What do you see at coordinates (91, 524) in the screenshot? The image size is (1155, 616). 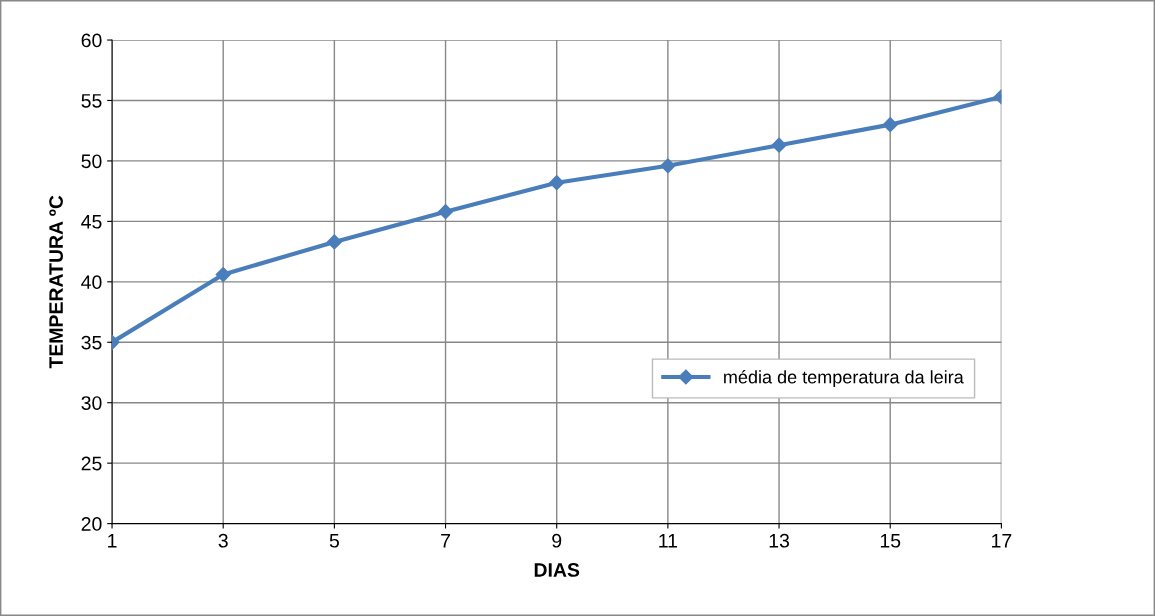 I see `y-tick-label: 20` at bounding box center [91, 524].